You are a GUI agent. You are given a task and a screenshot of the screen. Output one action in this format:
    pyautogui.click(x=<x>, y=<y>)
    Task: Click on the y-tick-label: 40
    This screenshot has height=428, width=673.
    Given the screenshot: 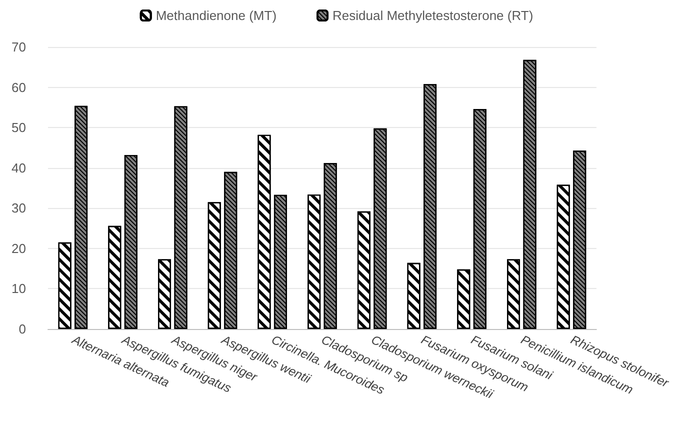 What is the action you would take?
    pyautogui.click(x=19, y=168)
    